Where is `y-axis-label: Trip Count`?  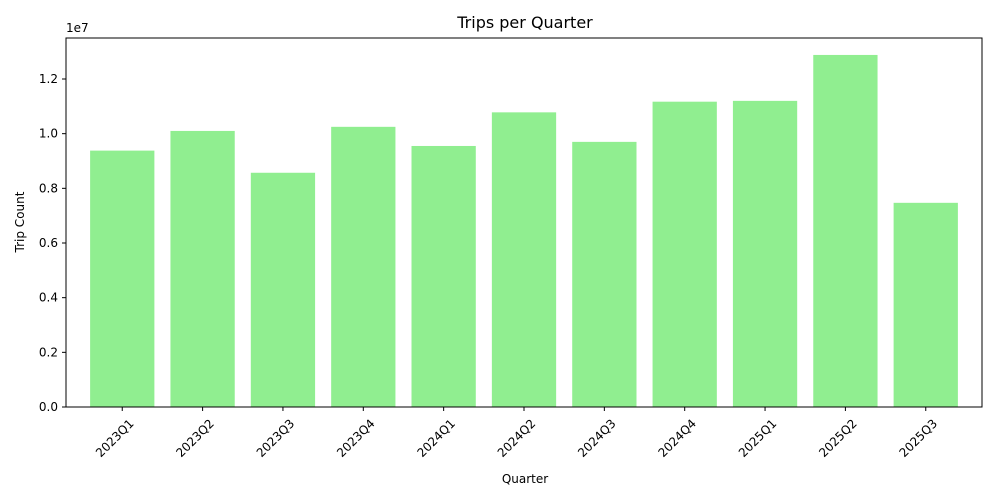
y-axis-label: Trip Count is located at coordinates (20, 222).